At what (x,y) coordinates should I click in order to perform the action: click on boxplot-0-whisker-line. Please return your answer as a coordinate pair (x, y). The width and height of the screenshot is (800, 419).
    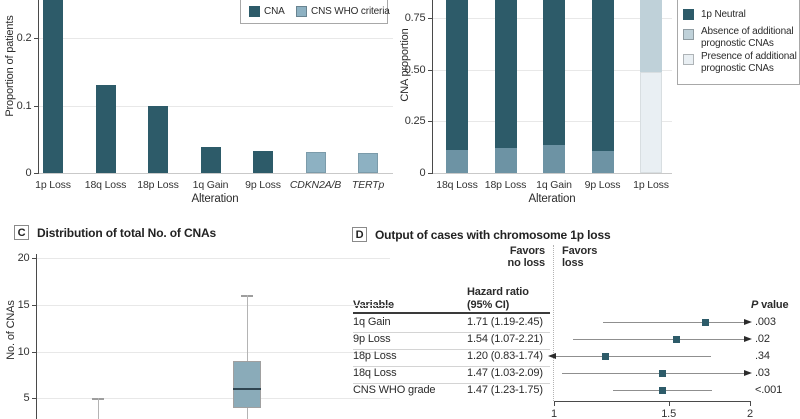
    Looking at the image, I should click on (98, 408).